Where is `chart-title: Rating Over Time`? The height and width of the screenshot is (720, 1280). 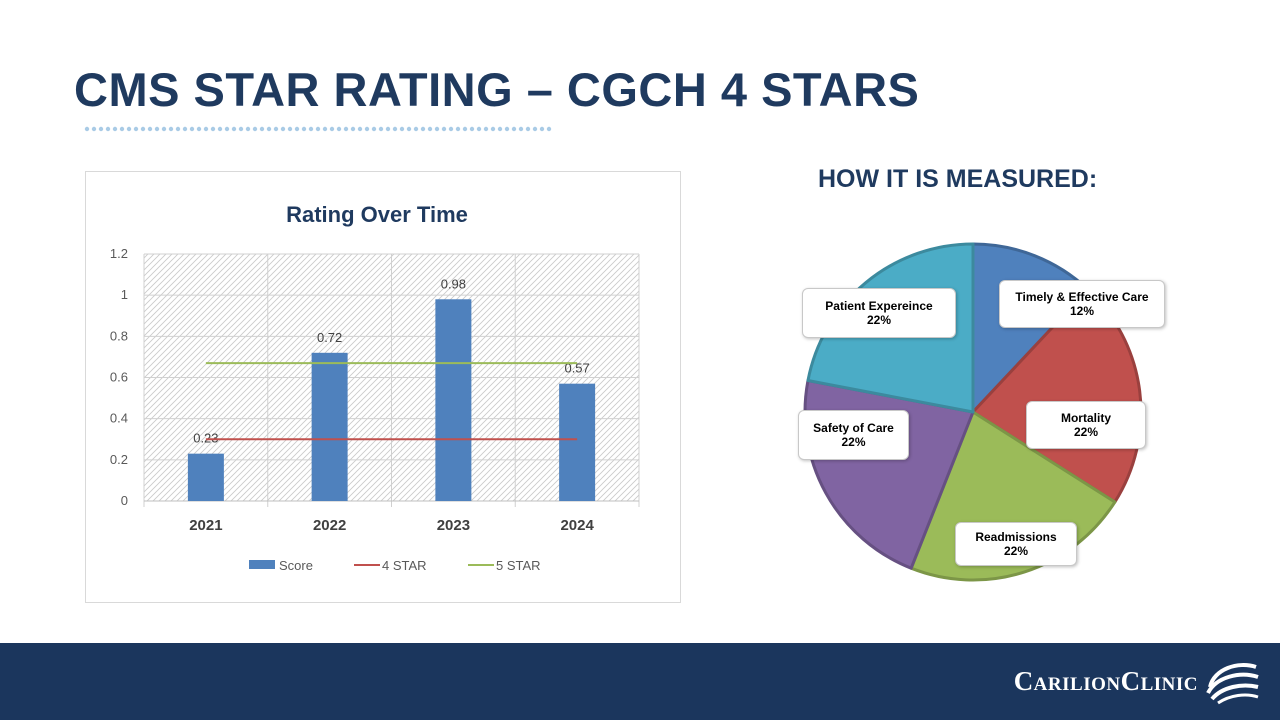
chart-title: Rating Over Time is located at coordinates (377, 214).